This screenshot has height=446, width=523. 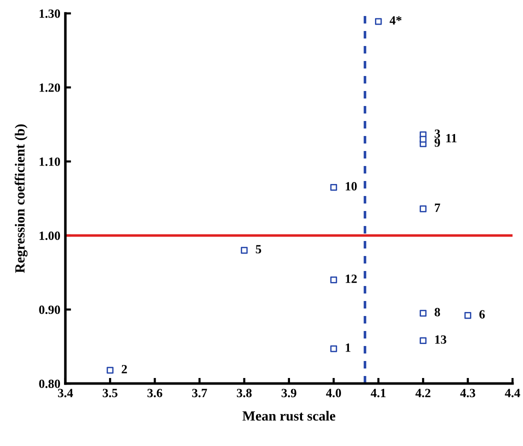 What do you see at coordinates (437, 134) in the screenshot?
I see `annotation: 3` at bounding box center [437, 134].